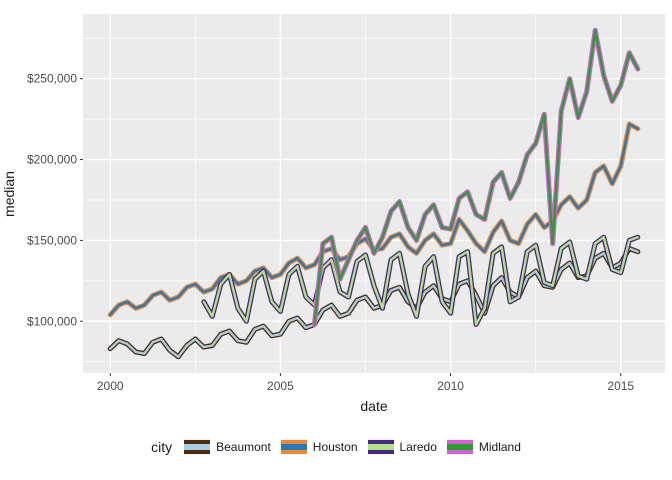 This screenshot has height=480, width=672. What do you see at coordinates (420, 281) in the screenshot?
I see `series-line-laredo` at bounding box center [420, 281].